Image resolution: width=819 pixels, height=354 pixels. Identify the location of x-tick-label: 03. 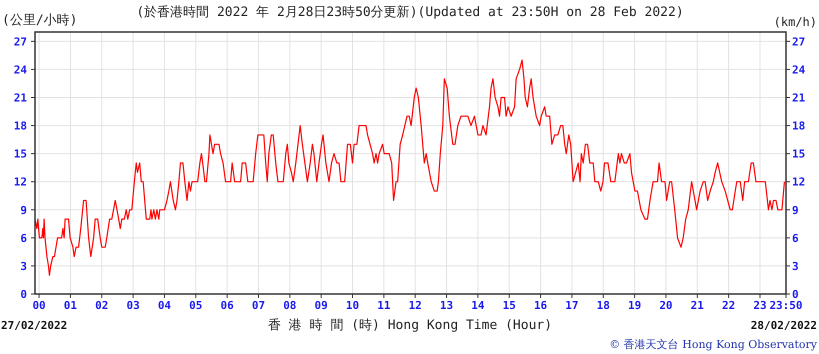
(133, 305).